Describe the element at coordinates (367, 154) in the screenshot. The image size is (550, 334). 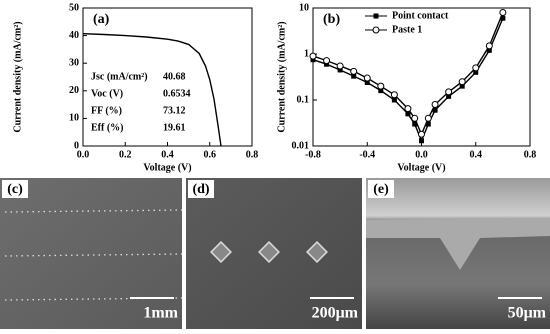
I see `x-tick-label: -0.4` at that location.